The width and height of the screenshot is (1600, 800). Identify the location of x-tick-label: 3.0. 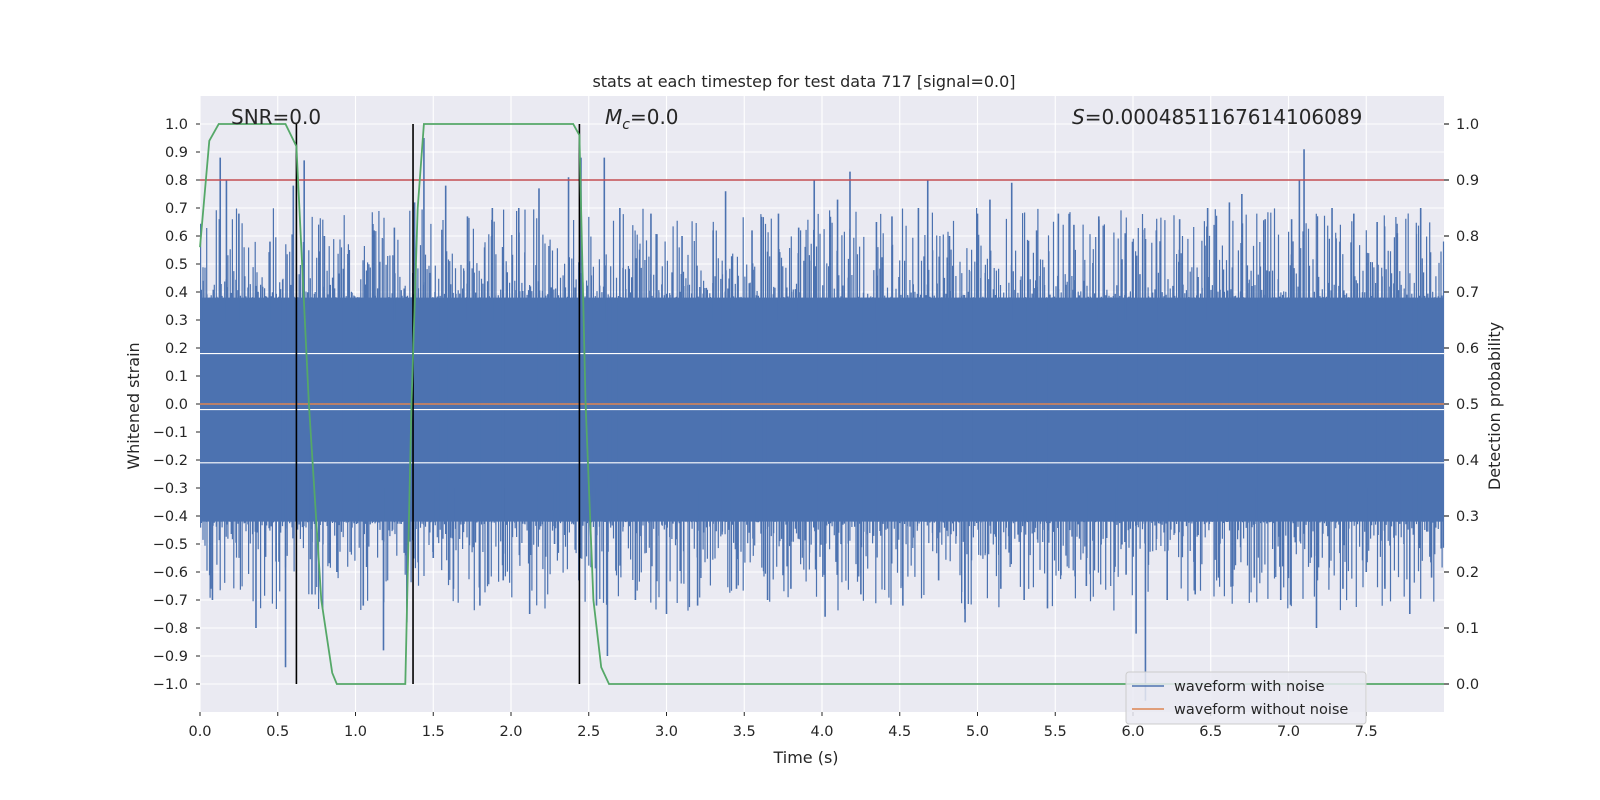
(666, 732).